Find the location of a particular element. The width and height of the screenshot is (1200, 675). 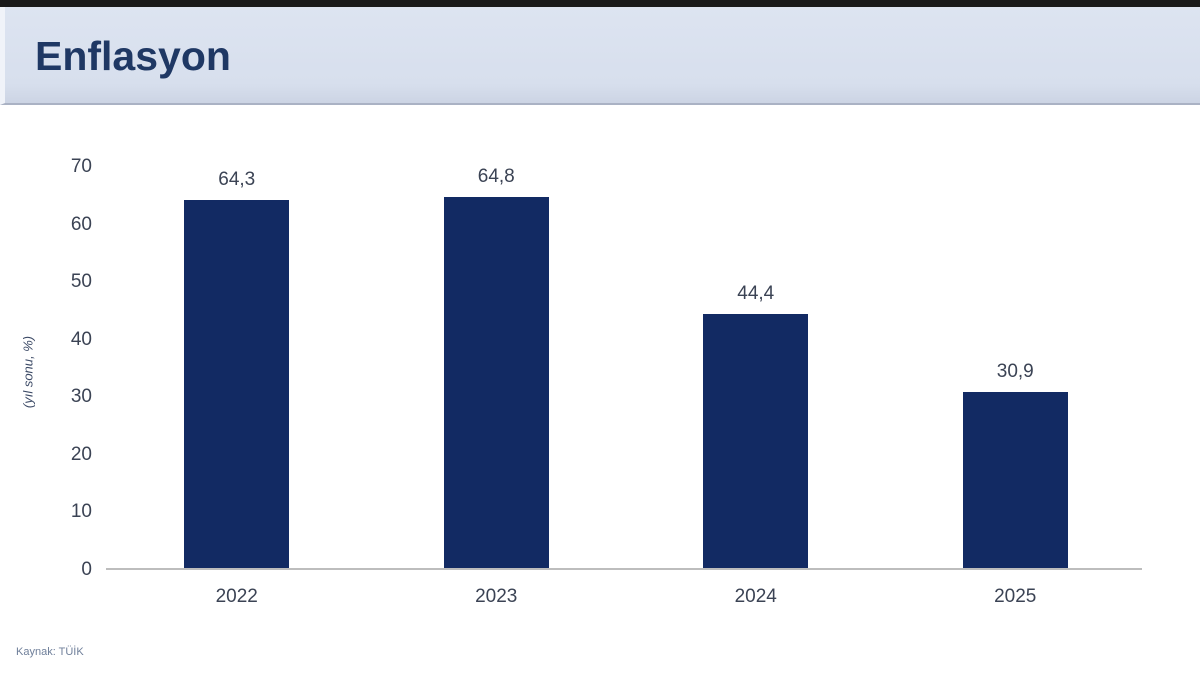

bar-value-label: 30,9 is located at coordinates (1015, 372).